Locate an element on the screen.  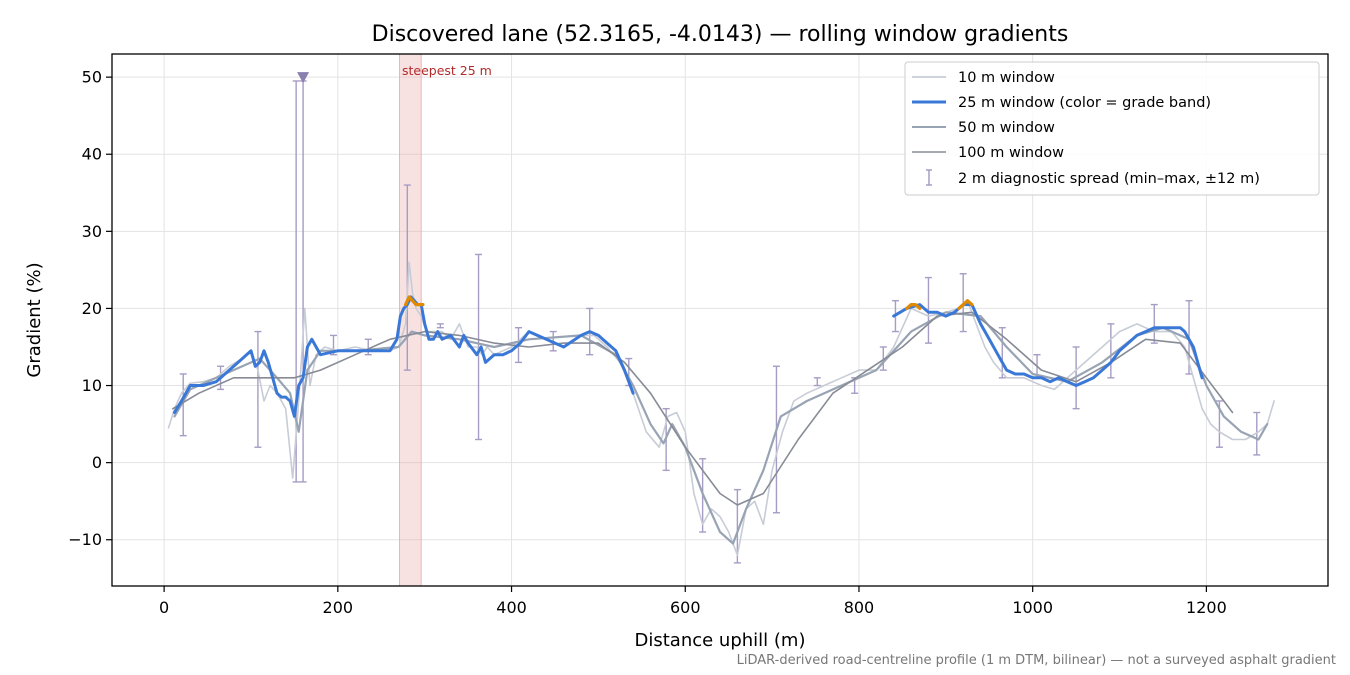
x-tick-label: 800 is located at coordinates (859, 607).